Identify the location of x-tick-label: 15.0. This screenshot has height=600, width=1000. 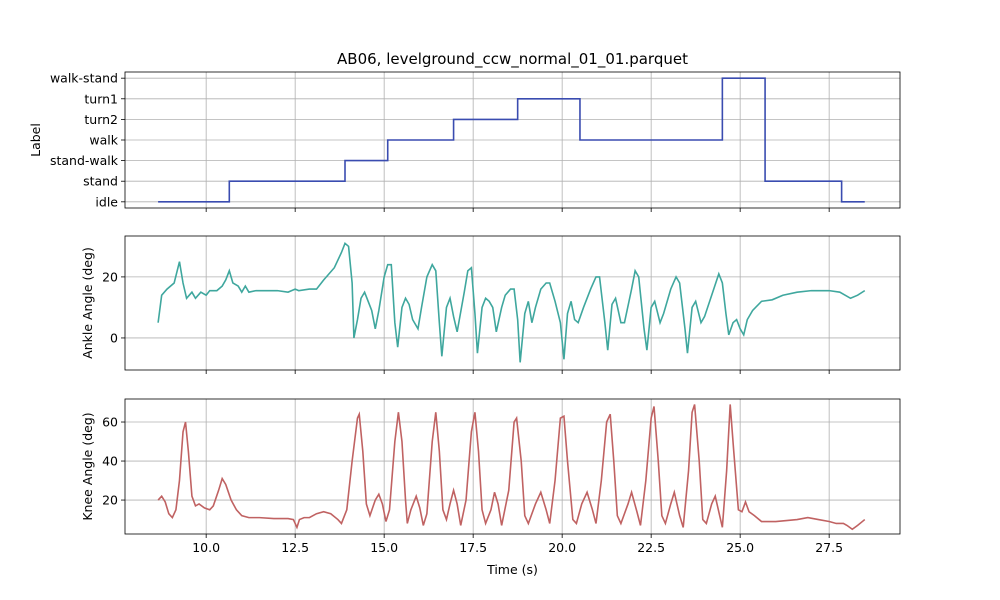
(384, 547).